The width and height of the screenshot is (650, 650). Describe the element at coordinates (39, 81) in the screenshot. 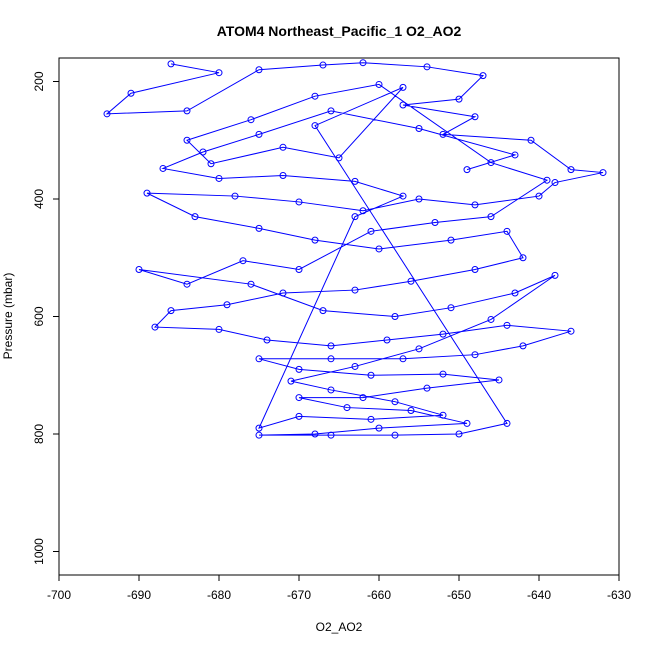

I see `y-tick-label: 200` at that location.